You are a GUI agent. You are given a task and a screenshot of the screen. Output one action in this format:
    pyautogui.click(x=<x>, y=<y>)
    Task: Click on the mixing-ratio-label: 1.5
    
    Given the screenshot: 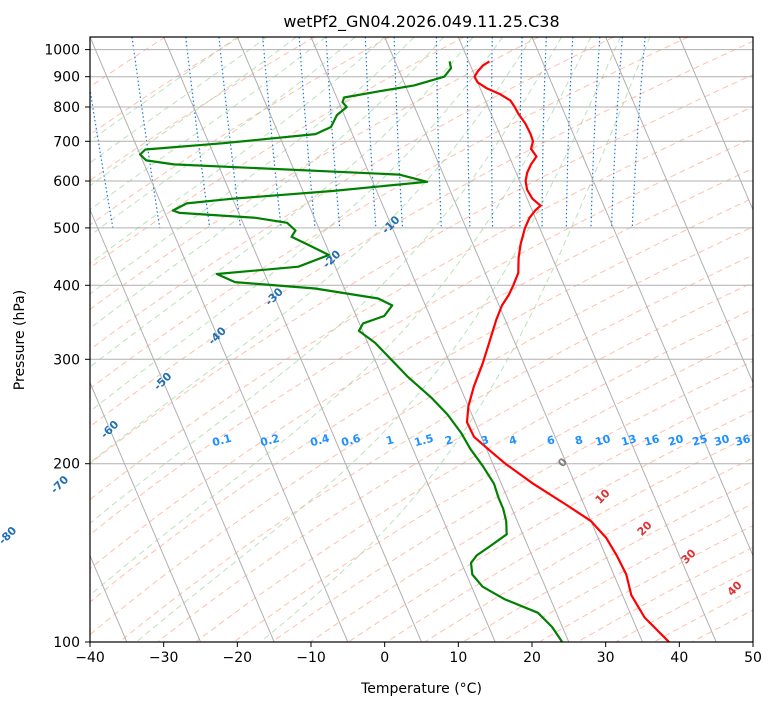 What is the action you would take?
    pyautogui.click(x=424, y=441)
    